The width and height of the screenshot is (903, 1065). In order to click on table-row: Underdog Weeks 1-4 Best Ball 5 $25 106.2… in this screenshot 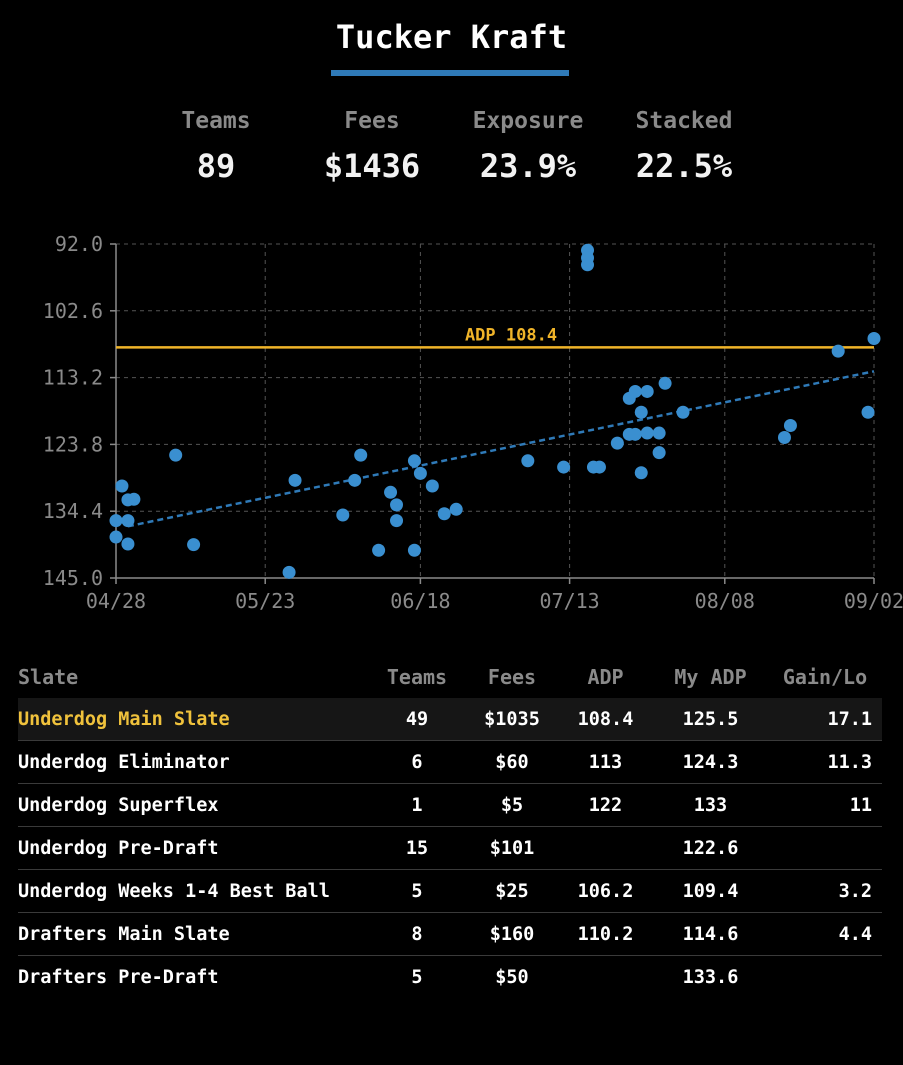, I will do `click(450, 891)`.